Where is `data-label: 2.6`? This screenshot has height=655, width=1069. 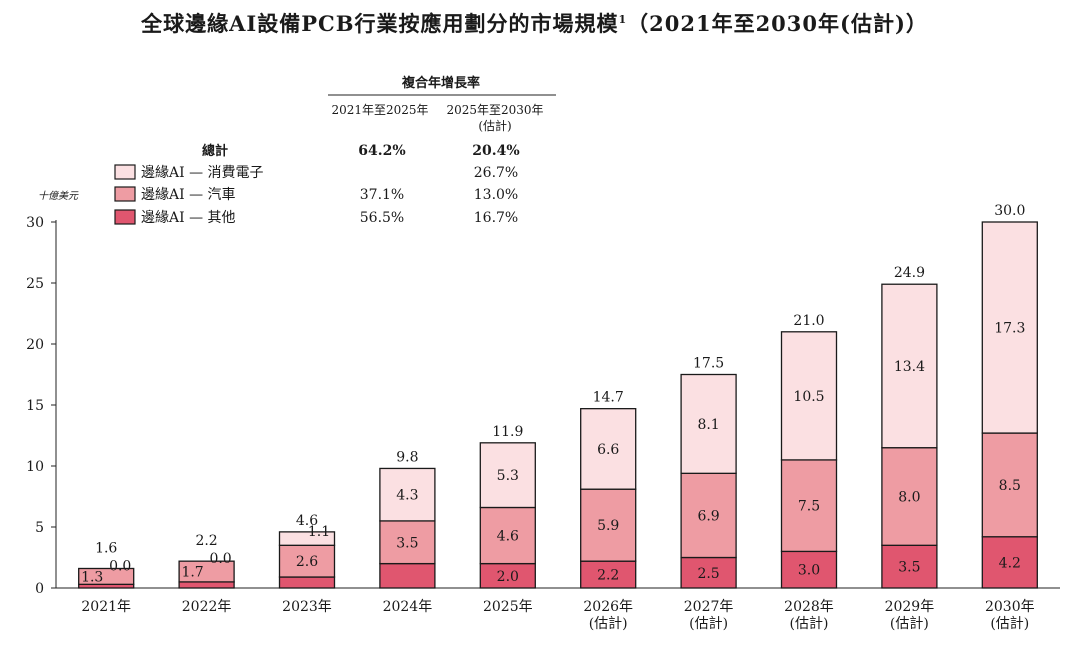 data-label: 2.6 is located at coordinates (307, 562).